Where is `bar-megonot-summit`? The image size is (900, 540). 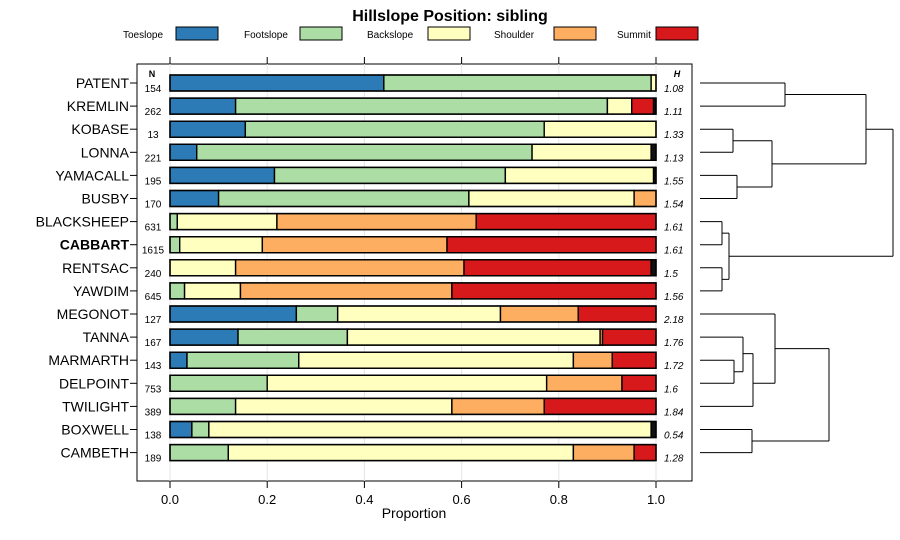
bar-megonot-summit is located at coordinates (617, 314).